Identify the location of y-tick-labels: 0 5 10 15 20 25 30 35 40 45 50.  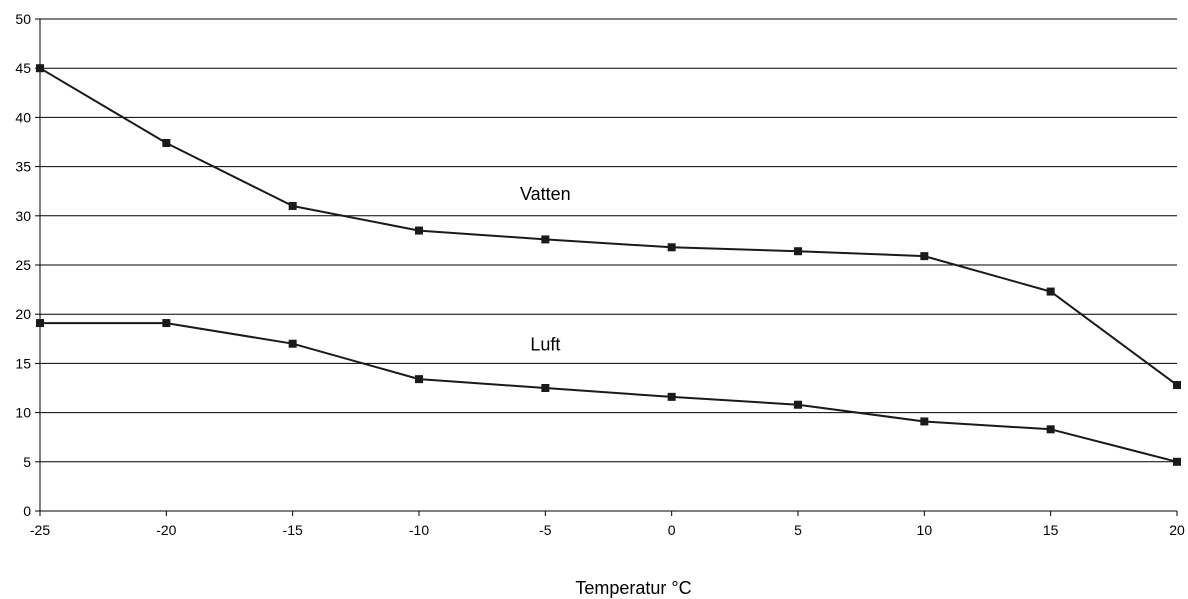
(23, 265).